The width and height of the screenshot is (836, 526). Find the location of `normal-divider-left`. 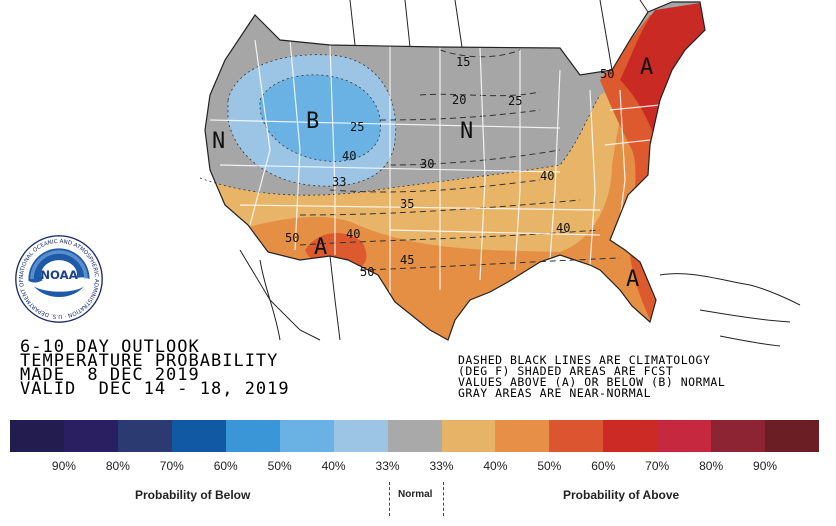

normal-divider-left is located at coordinates (389, 499).